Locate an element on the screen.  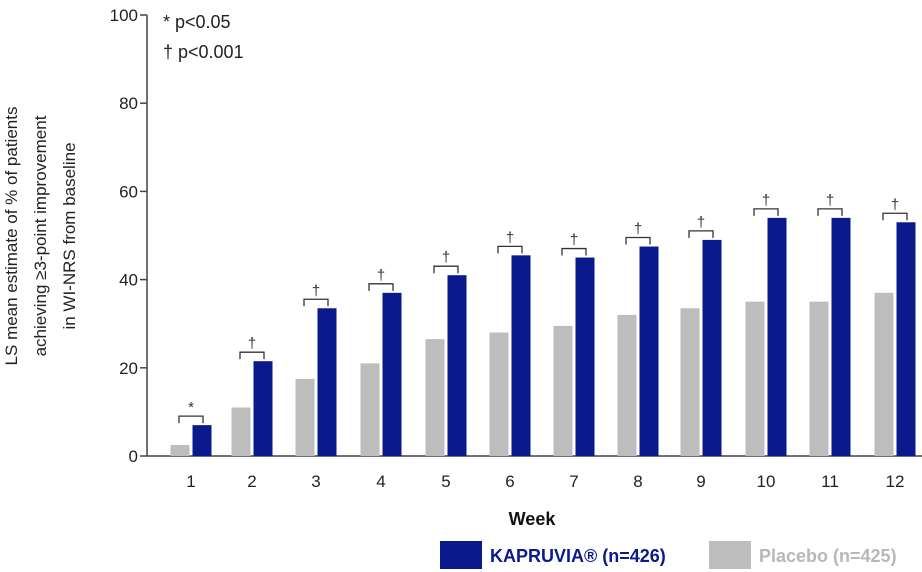
y-ticks: 0 20 40 60 80 100 is located at coordinates (128, 236).